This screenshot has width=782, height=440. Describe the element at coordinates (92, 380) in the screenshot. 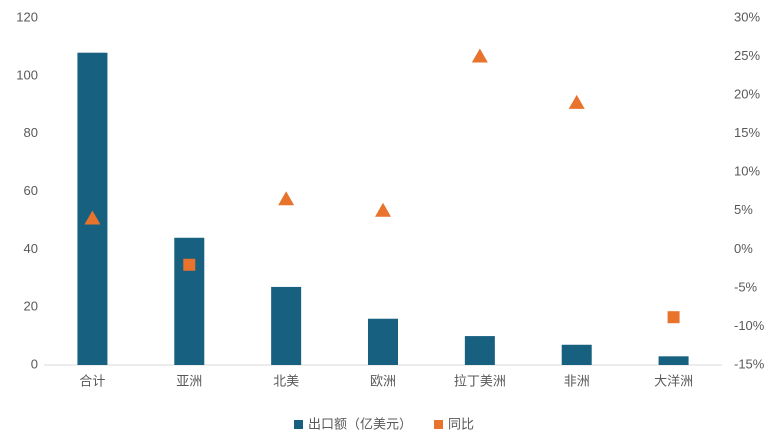

I see `x-tick-label: 合计` at that location.